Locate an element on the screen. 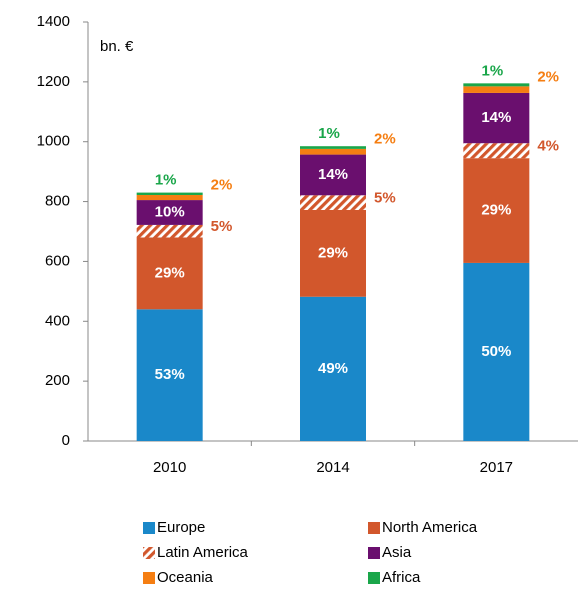 The width and height of the screenshot is (580, 596). legend-label: Oceania is located at coordinates (185, 577).